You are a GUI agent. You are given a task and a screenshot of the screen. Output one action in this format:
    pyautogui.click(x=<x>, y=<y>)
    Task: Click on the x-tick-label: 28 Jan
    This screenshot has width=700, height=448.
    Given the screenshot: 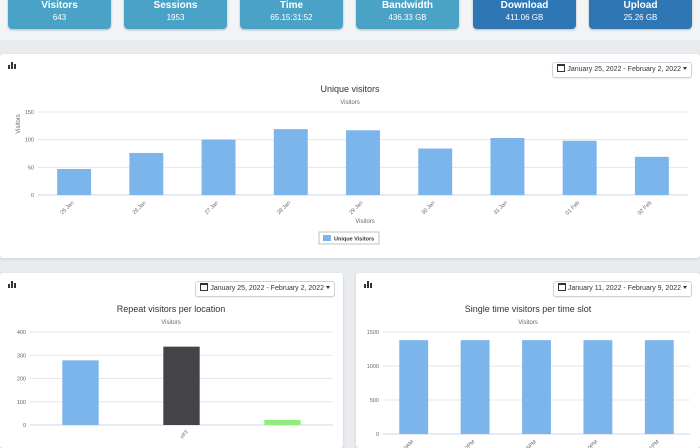 What is the action you would take?
    pyautogui.click(x=284, y=208)
    